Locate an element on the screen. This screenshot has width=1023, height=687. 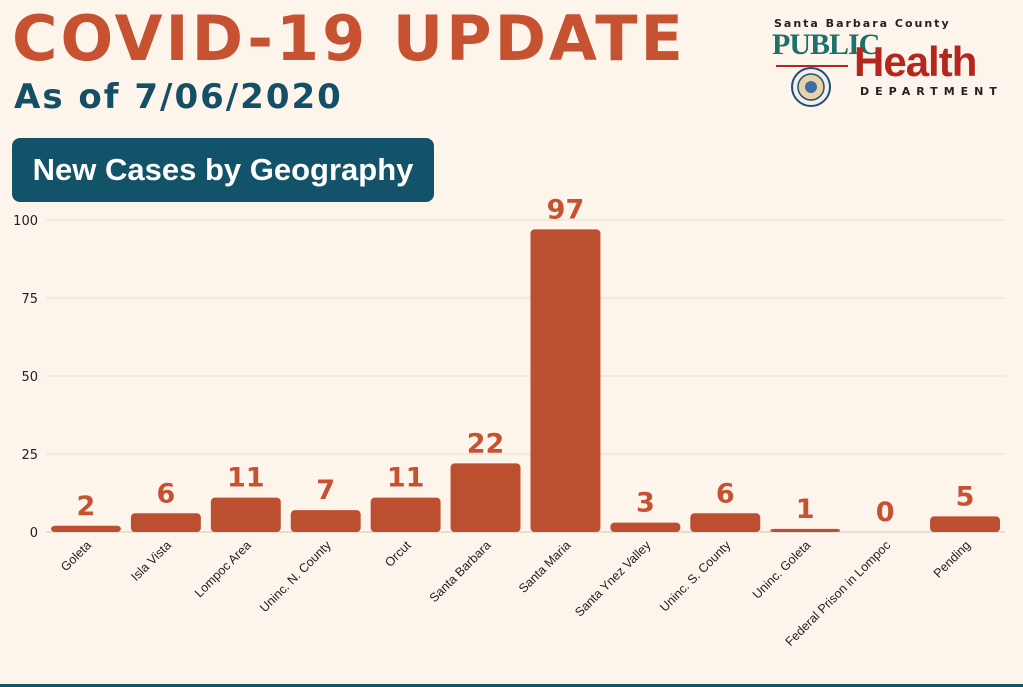
x-tick-label: Isla Vista is located at coordinates (151, 561).